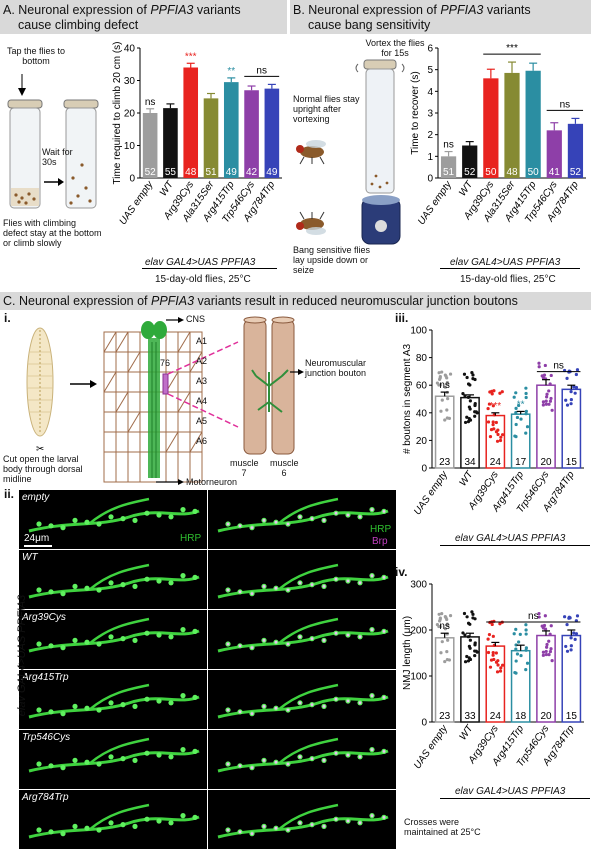  Describe the element at coordinates (7, 318) in the screenshot. I see `panel-c-i-label: i.` at that location.